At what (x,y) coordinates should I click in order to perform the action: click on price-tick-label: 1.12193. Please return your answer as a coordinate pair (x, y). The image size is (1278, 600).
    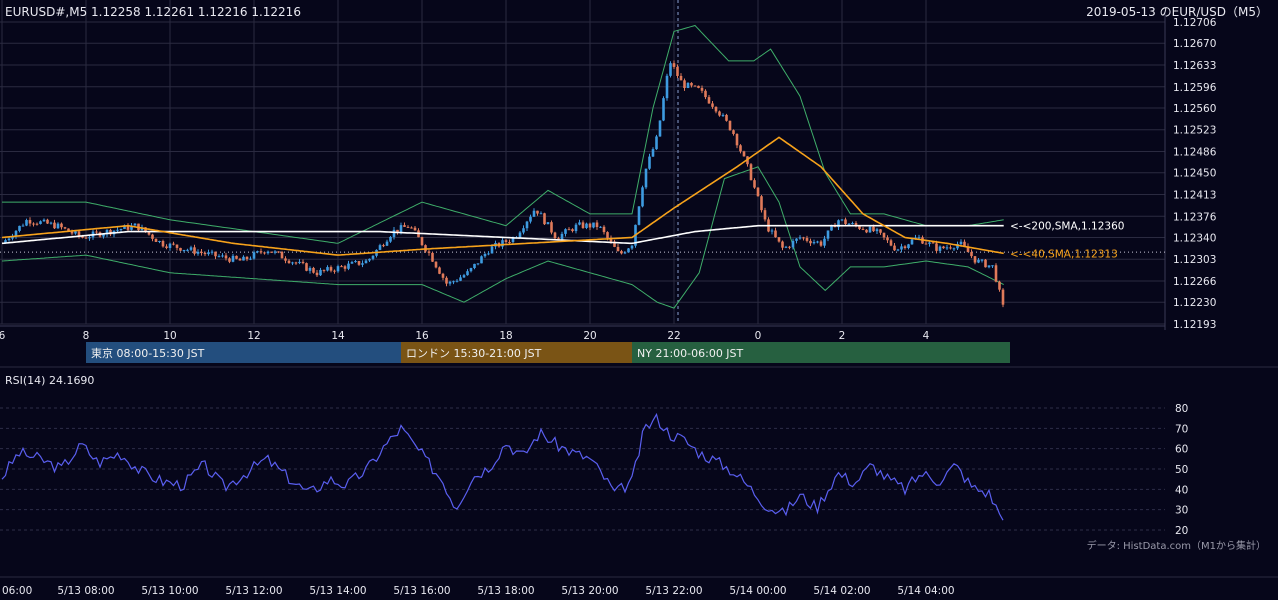
    Looking at the image, I should click on (1194, 325).